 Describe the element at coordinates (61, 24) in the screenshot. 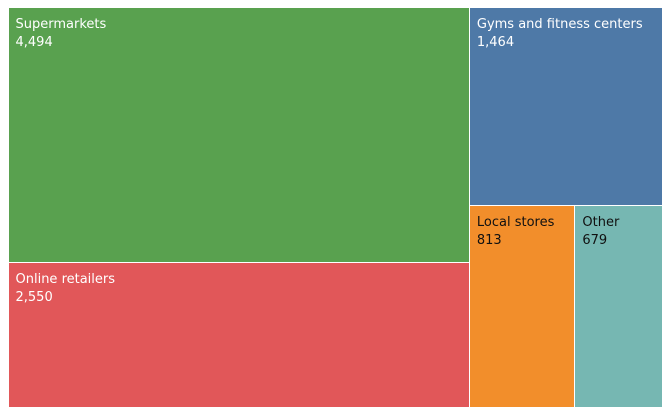

I see `tile-category-label: Supermarkets` at that location.